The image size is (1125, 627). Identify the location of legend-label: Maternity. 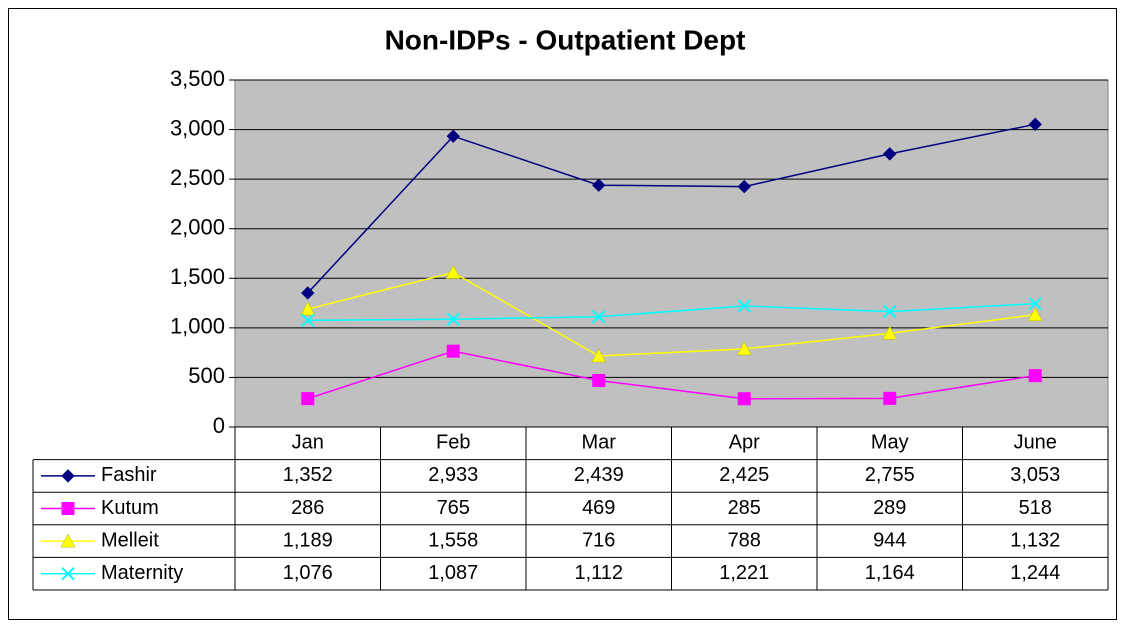
(142, 573).